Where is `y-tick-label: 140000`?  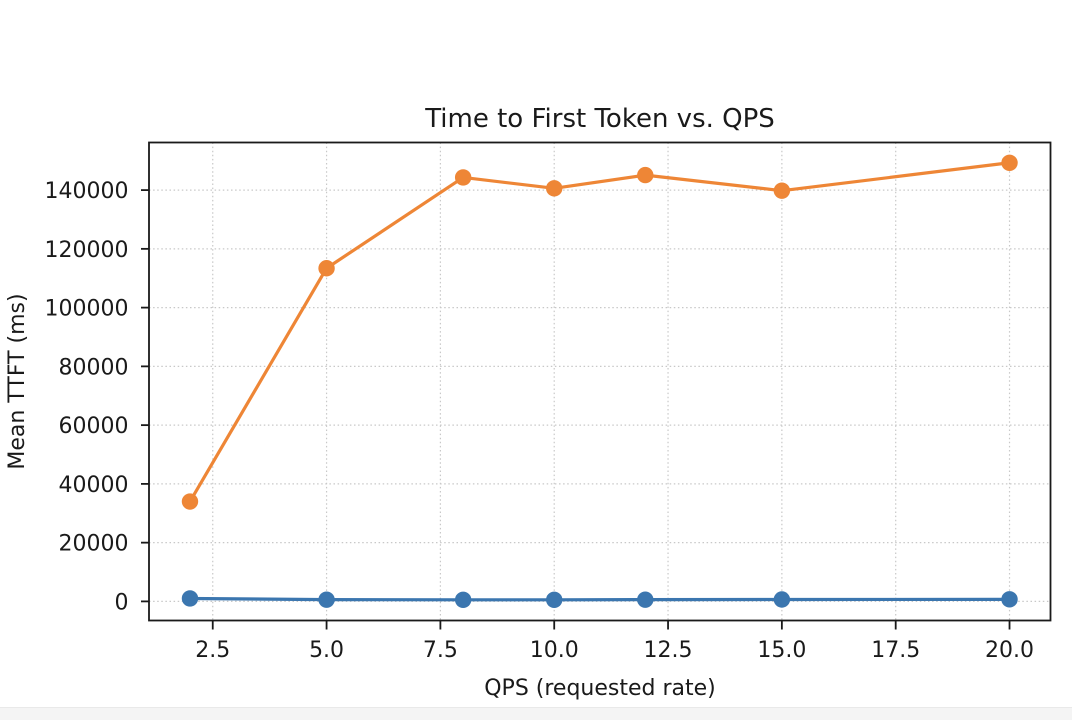 y-tick-label: 140000 is located at coordinates (87, 191).